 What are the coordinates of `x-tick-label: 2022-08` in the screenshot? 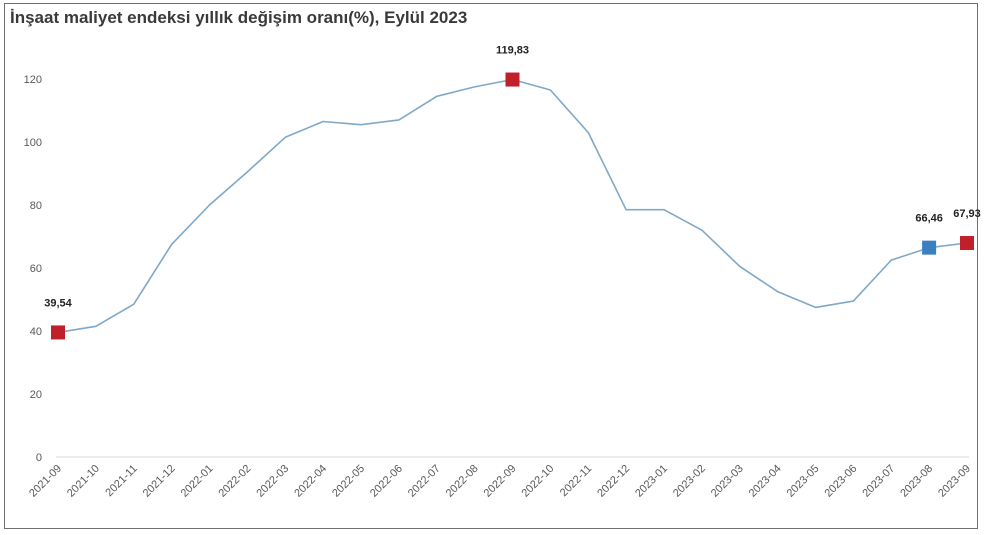 It's located at (462, 481).